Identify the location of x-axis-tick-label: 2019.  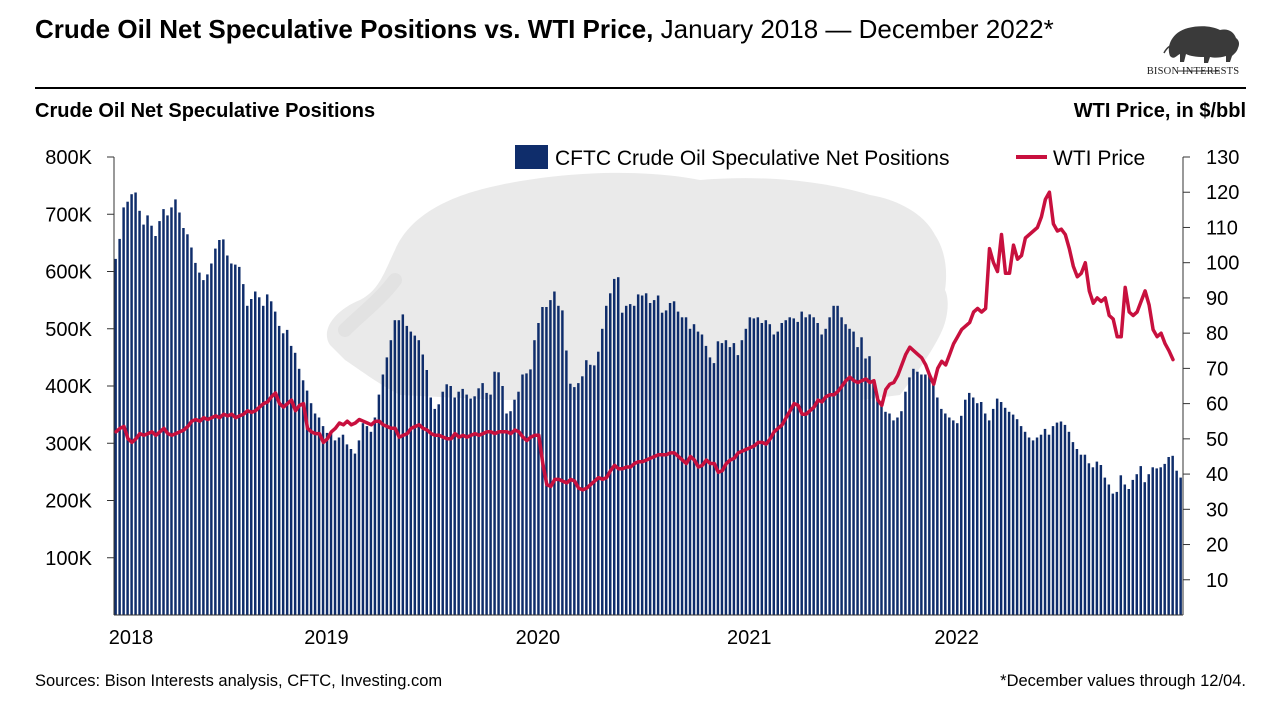
(326, 638).